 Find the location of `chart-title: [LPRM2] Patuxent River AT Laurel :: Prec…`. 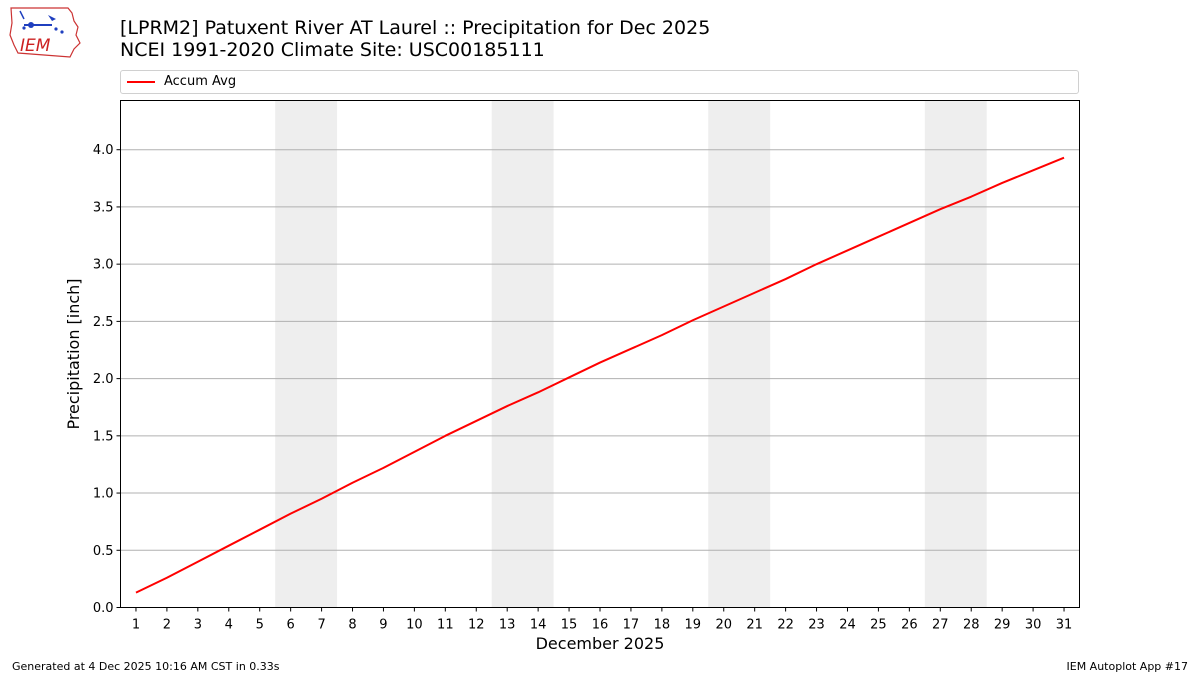

chart-title: [LPRM2] Patuxent River AT Laurel :: Prec… is located at coordinates (415, 28).